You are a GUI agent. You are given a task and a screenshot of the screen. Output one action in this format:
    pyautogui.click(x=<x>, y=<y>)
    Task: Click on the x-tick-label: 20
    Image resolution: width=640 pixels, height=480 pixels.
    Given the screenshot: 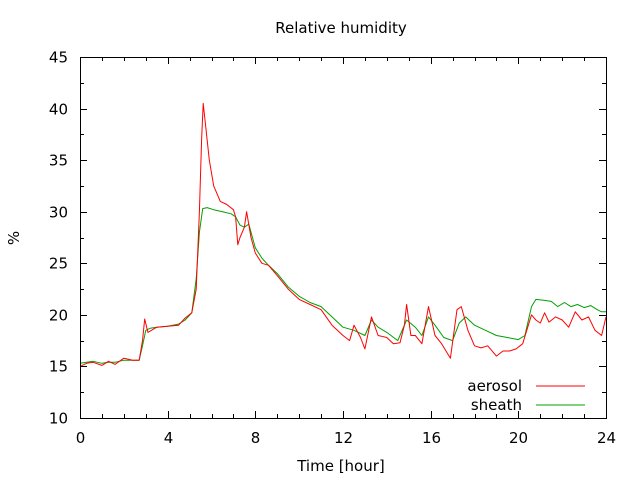 What is the action you would take?
    pyautogui.click(x=518, y=438)
    